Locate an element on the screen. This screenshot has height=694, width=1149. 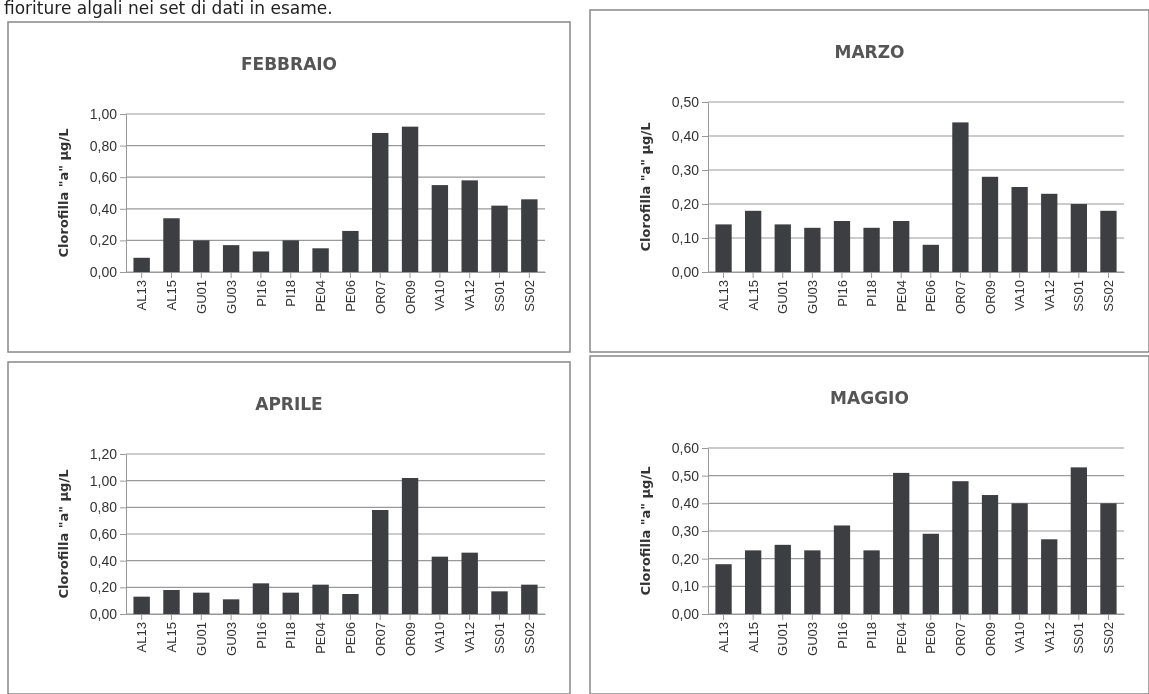
chart-title: APRILE is located at coordinates (289, 404).